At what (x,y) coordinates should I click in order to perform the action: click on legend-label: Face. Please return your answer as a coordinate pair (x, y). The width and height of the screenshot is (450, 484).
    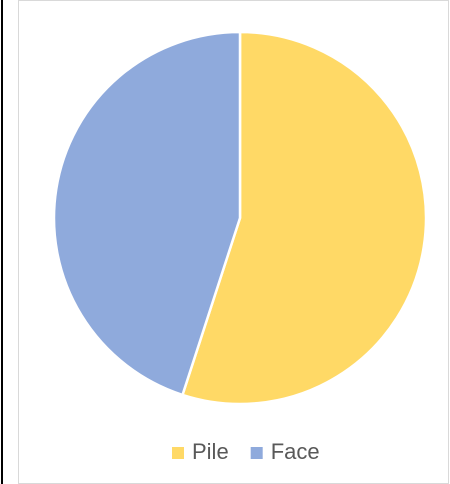
    Looking at the image, I should click on (295, 451).